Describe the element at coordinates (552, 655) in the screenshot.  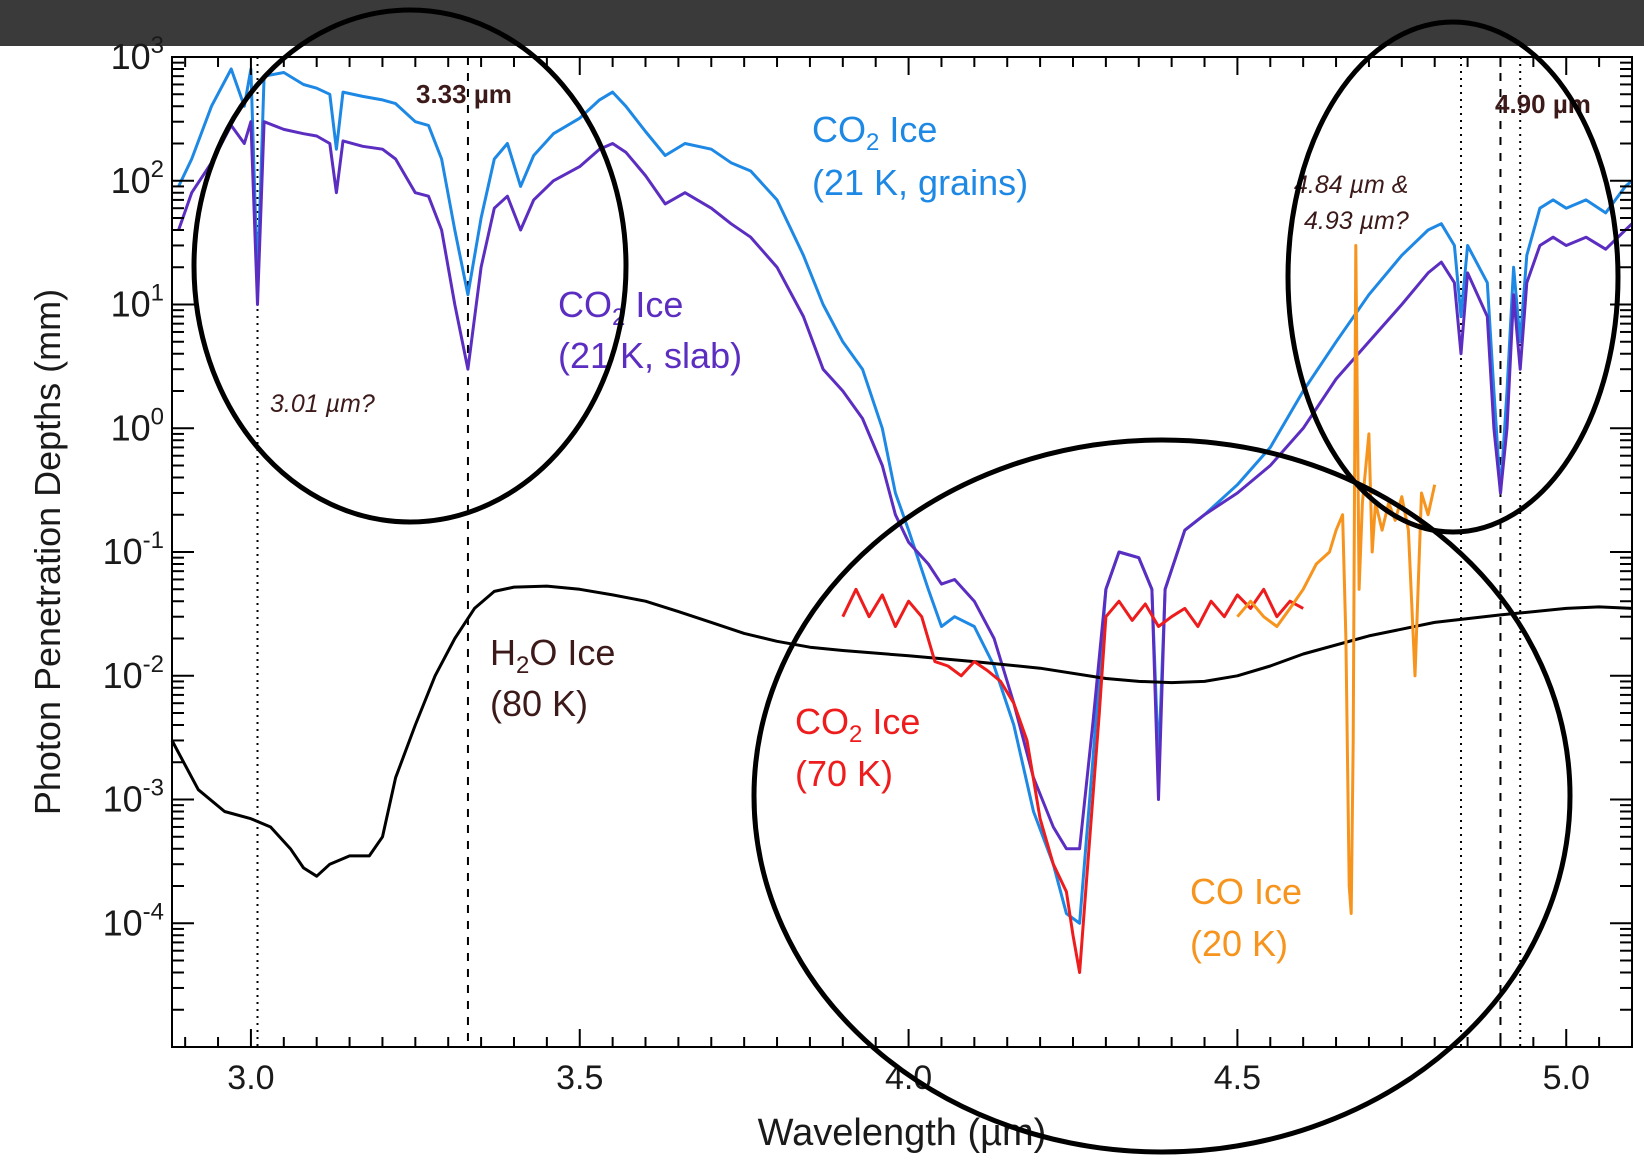
I see `series-label-h2o-line1: H2O Ice` at that location.